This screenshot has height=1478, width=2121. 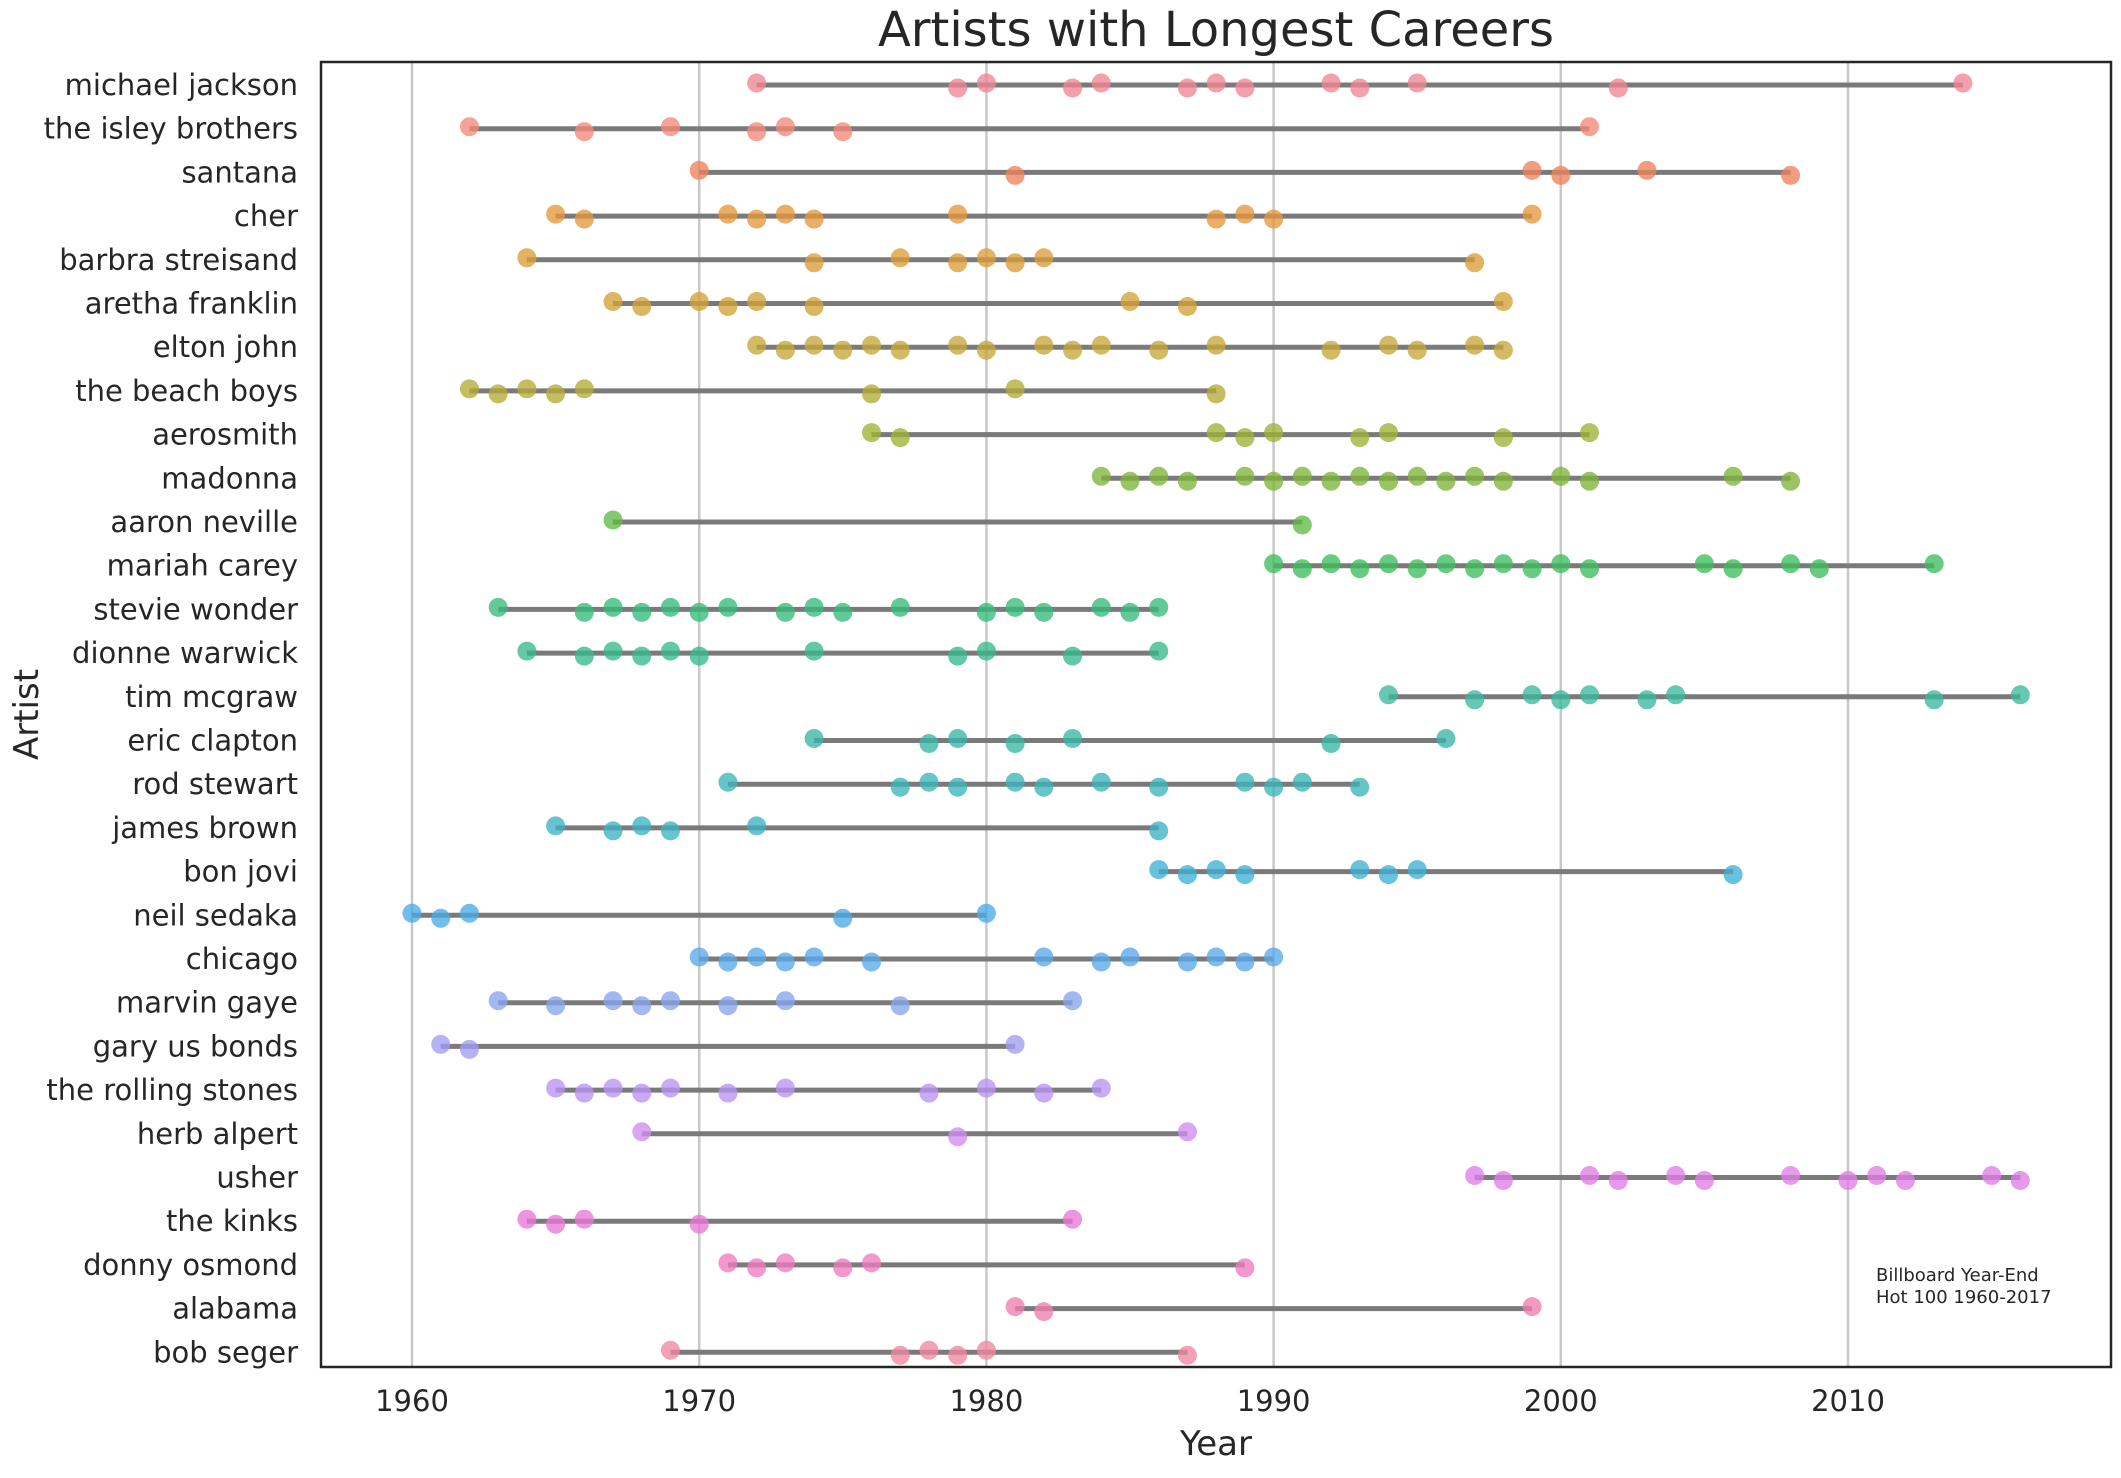 I want to click on point-gary-us-bonds-1961, so click(x=441, y=1044).